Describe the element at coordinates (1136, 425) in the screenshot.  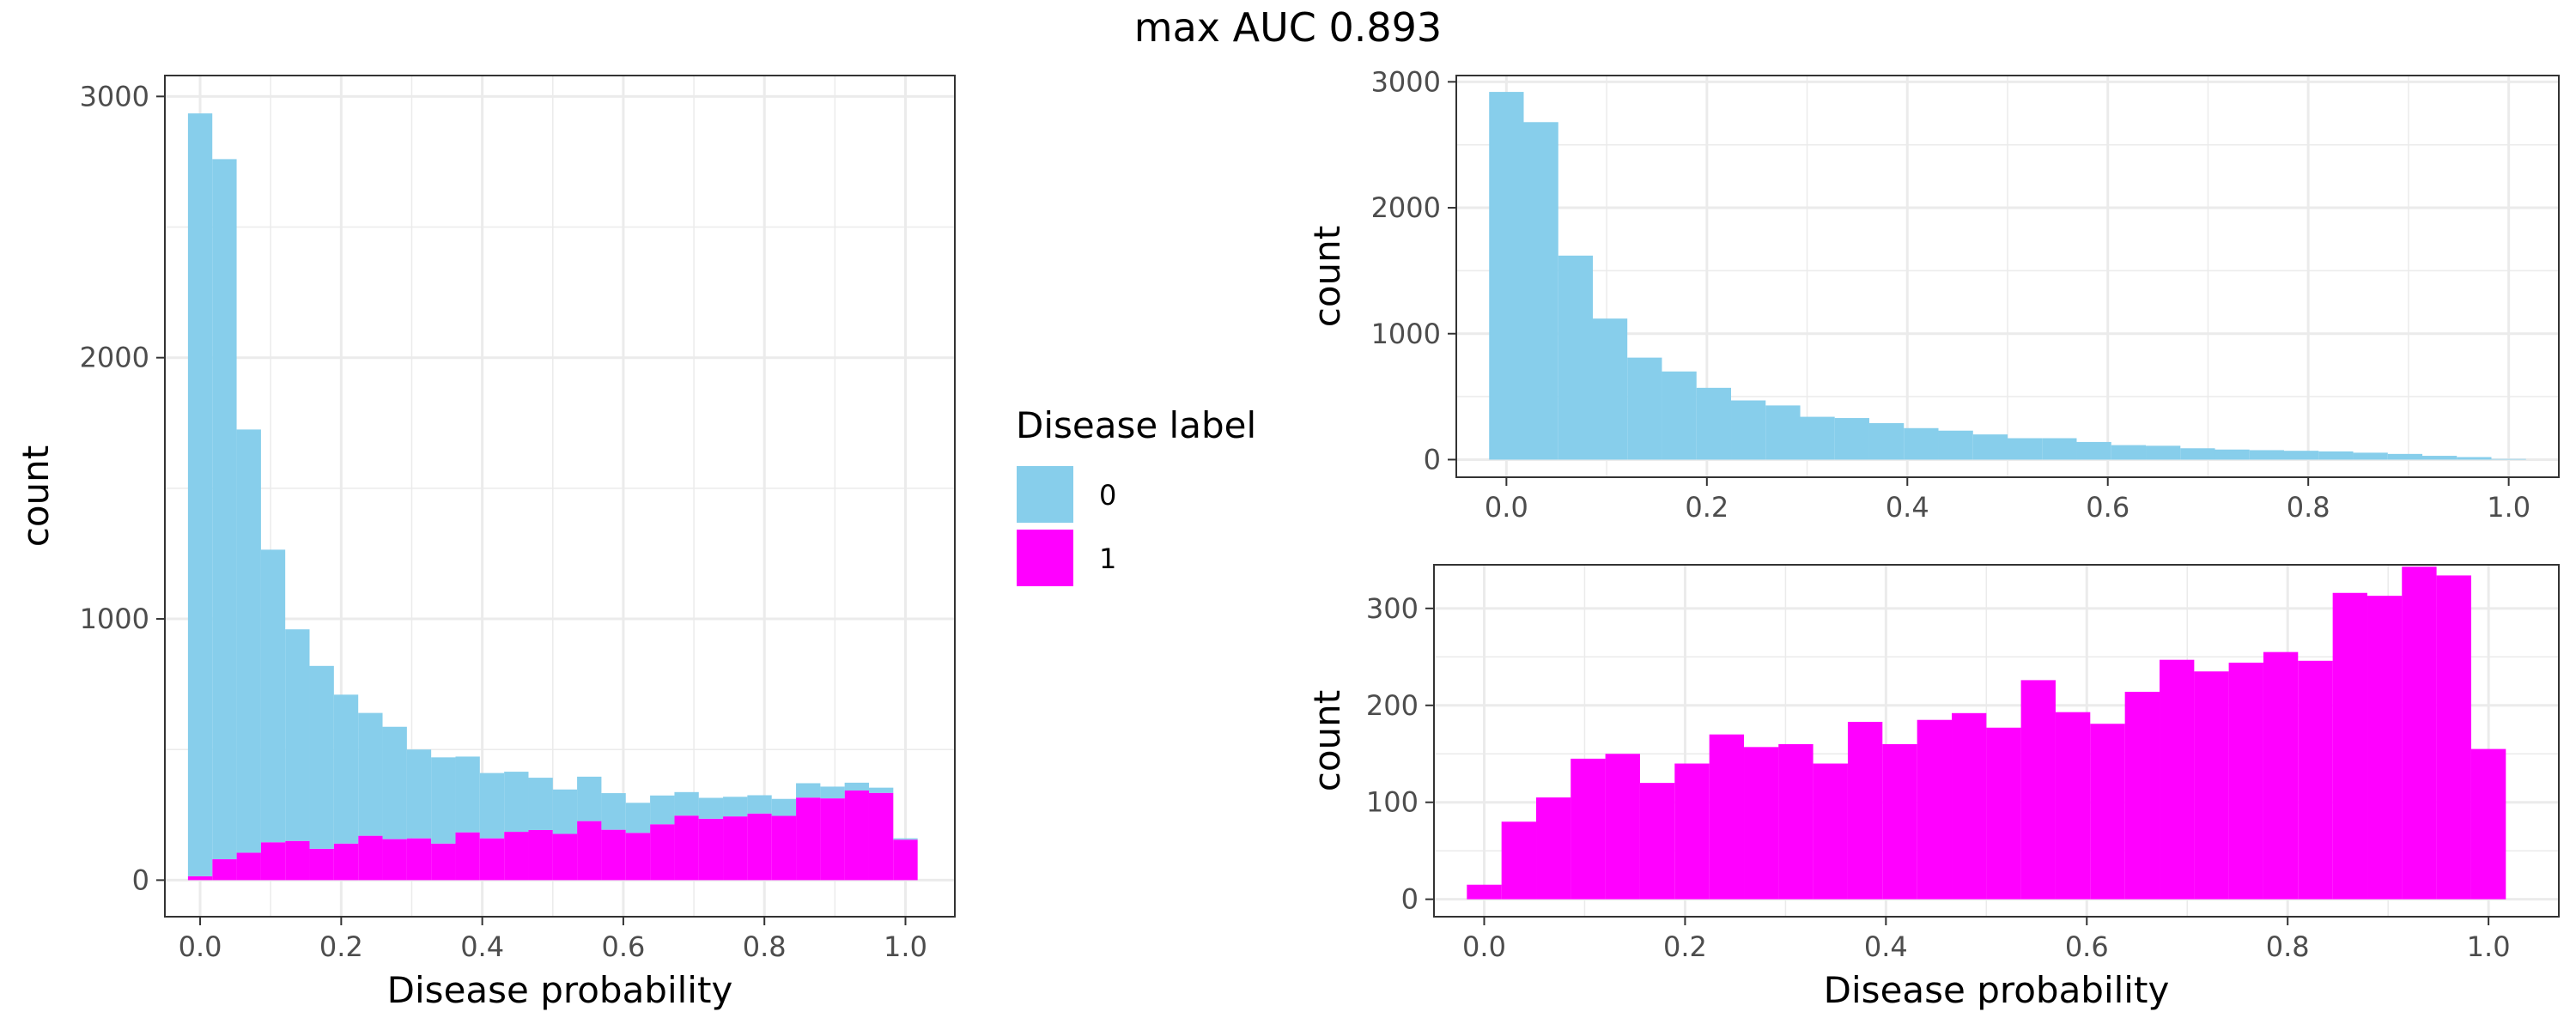
I see `legend-title: Disease label` at that location.